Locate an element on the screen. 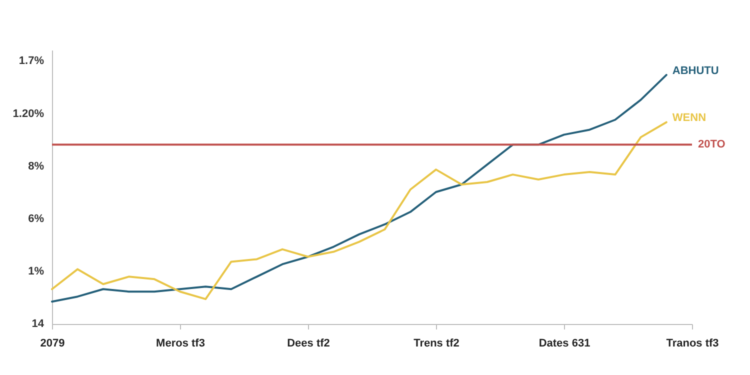 The width and height of the screenshot is (750, 375). x-tick-label: Tranos tf3 is located at coordinates (692, 344).